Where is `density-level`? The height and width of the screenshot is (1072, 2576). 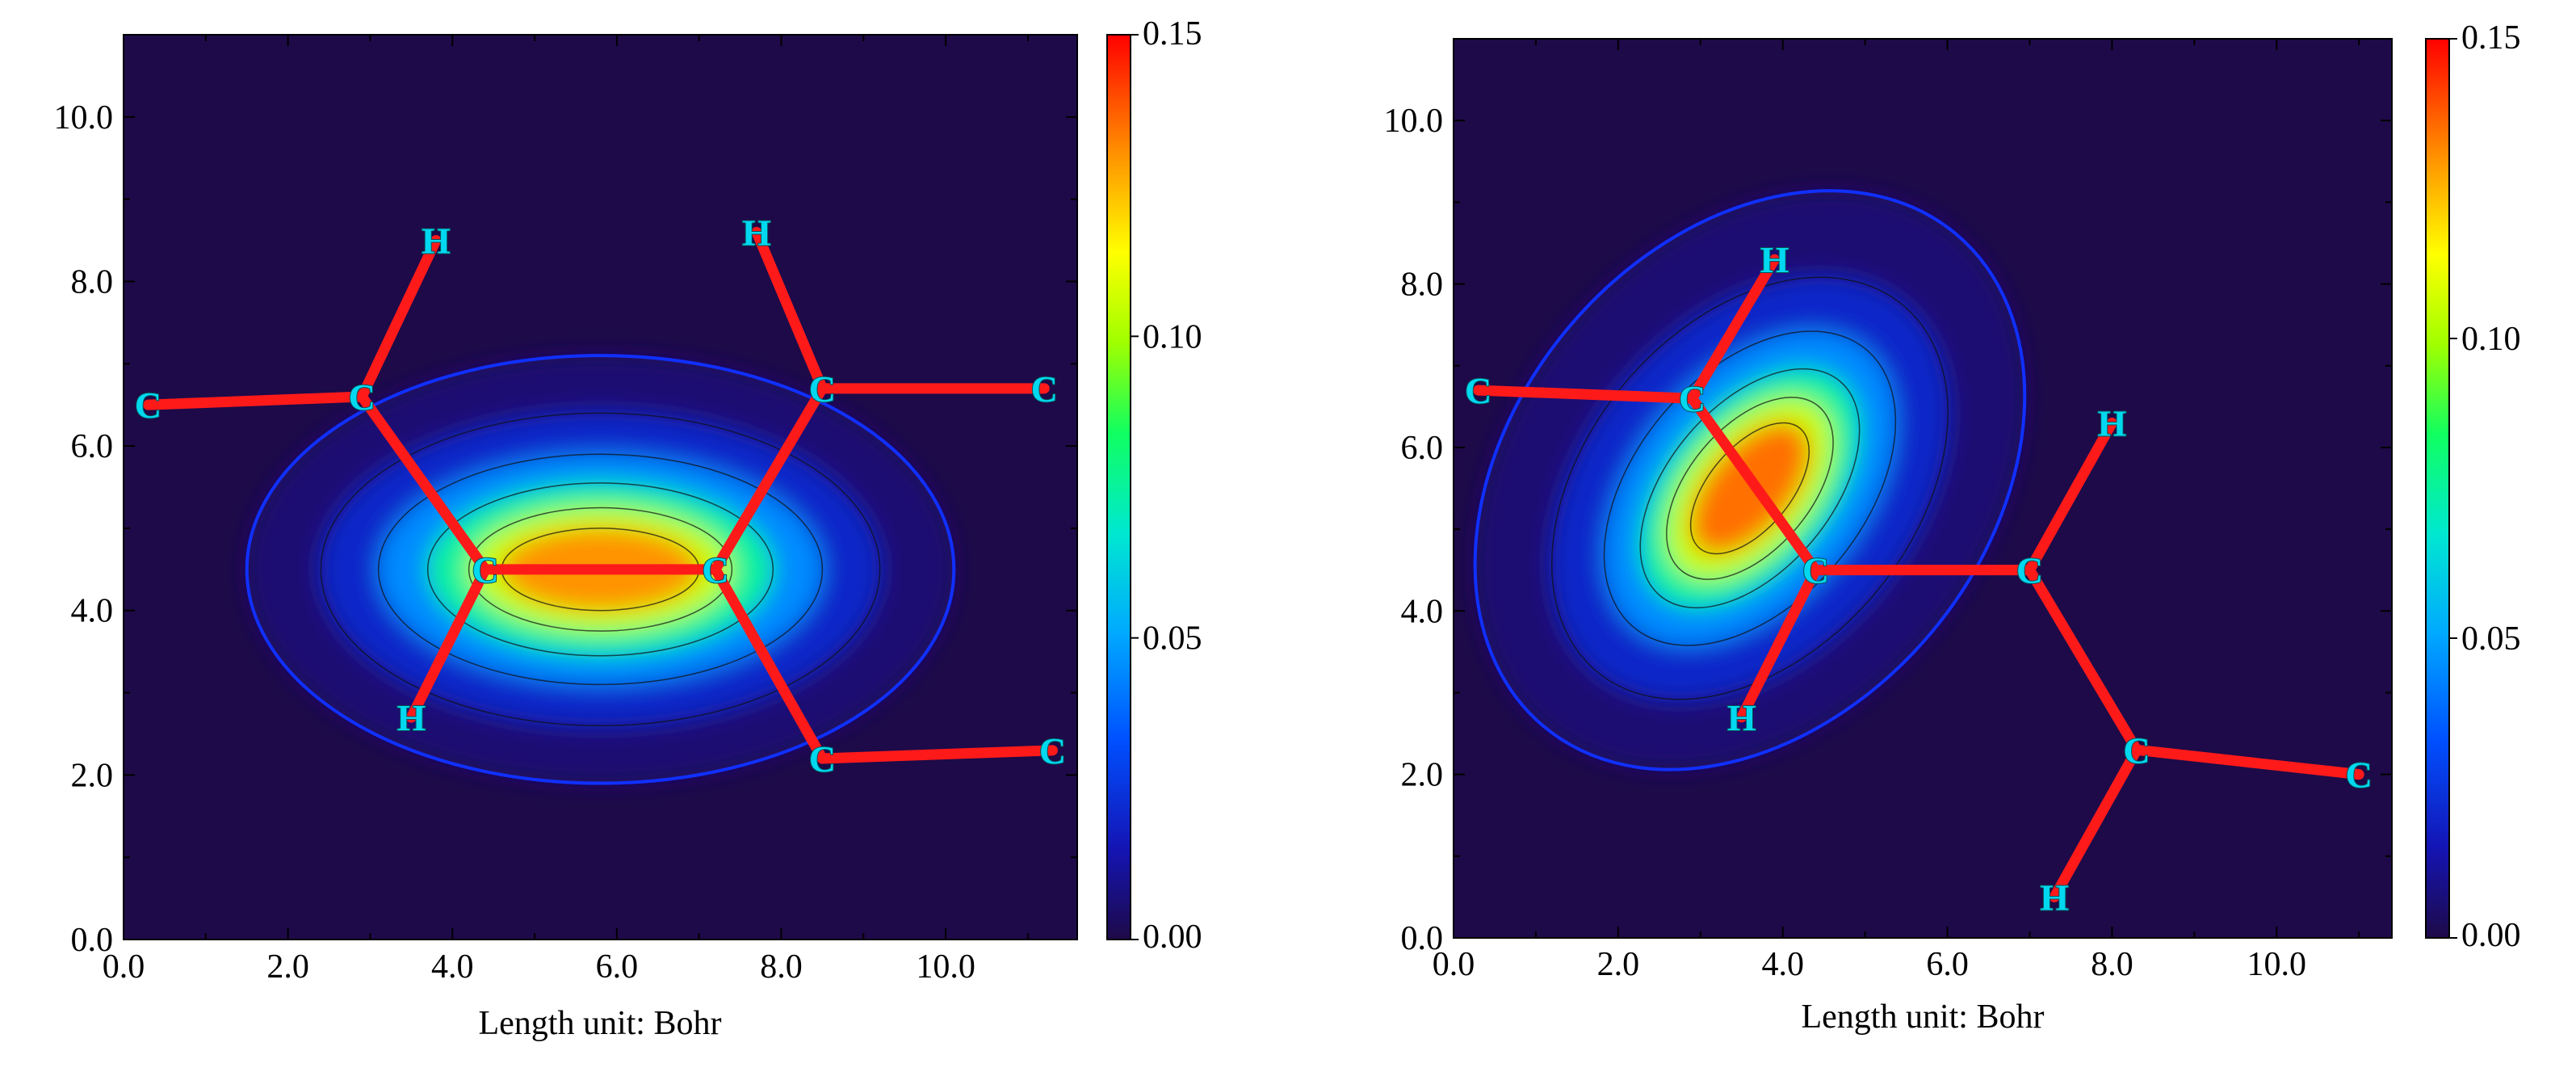
density-level is located at coordinates (1750, 488).